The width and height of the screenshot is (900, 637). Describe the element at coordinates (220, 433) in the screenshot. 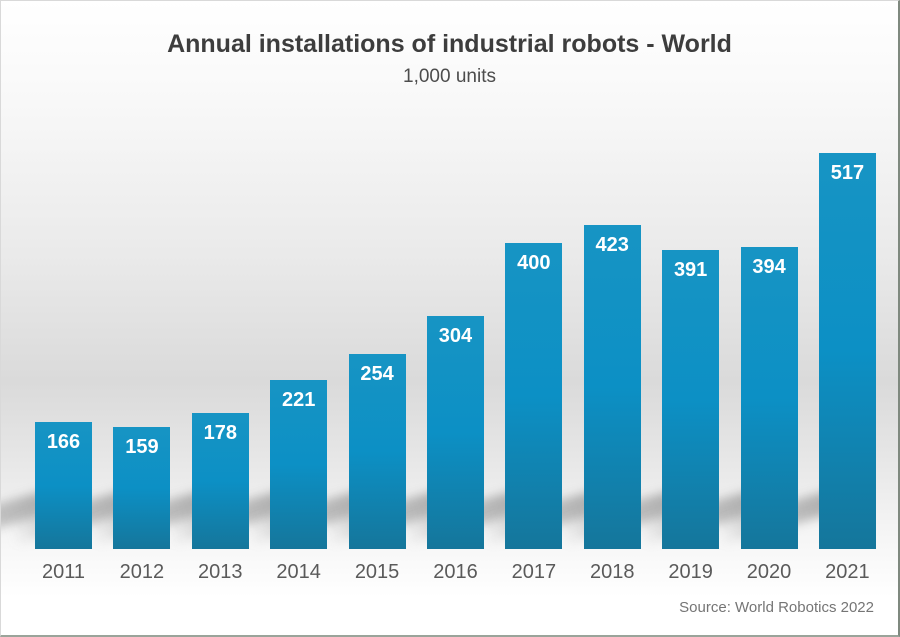

I see `bar-value-label: 178` at that location.